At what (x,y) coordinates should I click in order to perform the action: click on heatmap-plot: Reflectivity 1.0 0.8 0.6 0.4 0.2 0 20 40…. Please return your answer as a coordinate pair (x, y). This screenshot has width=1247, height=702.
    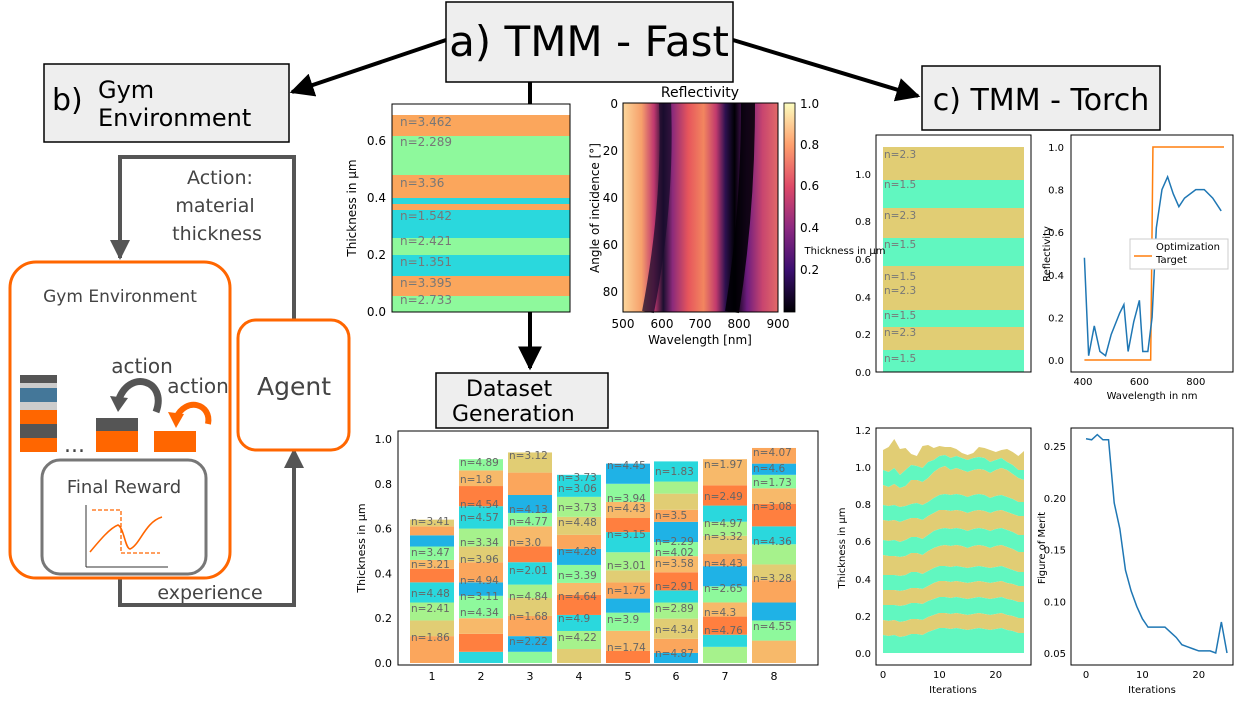
    Looking at the image, I should click on (703, 216).